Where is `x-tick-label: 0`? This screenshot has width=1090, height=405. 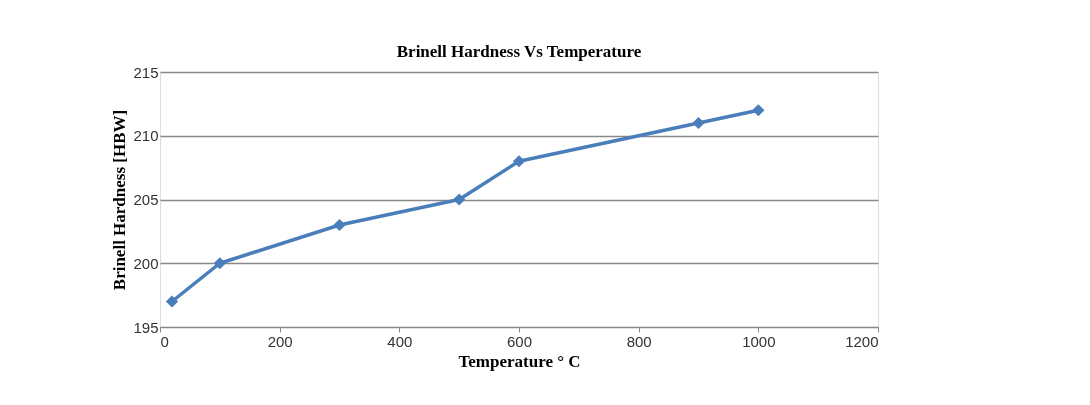 x-tick-label: 0 is located at coordinates (164, 341).